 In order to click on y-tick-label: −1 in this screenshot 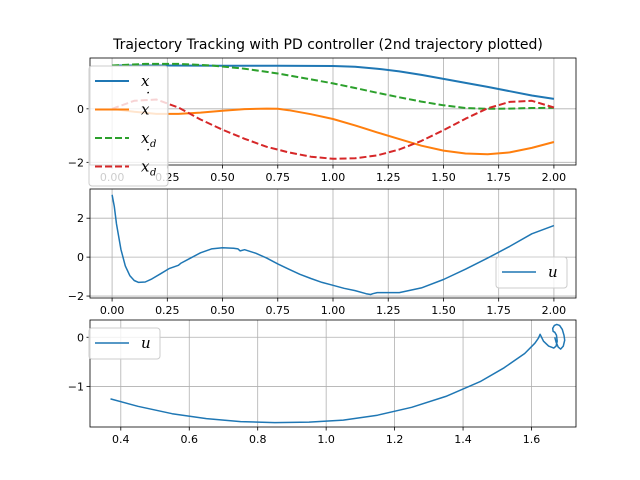, I will do `click(76, 387)`.